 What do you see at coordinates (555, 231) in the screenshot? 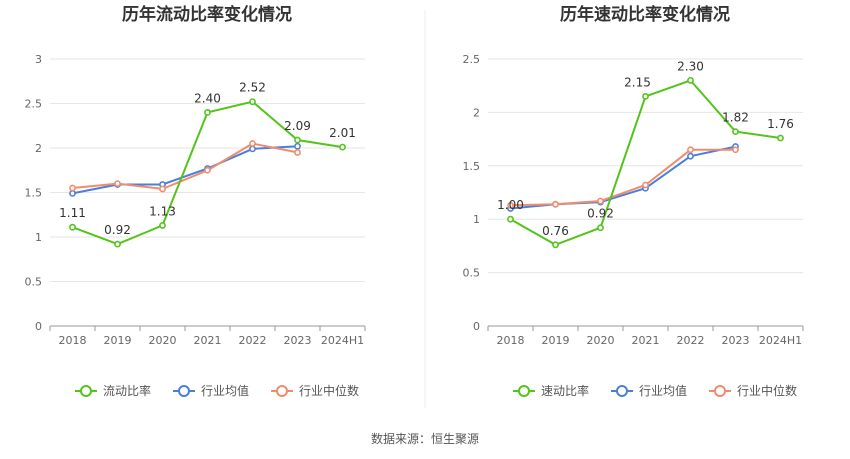
I see `data-label: 0.76` at bounding box center [555, 231].